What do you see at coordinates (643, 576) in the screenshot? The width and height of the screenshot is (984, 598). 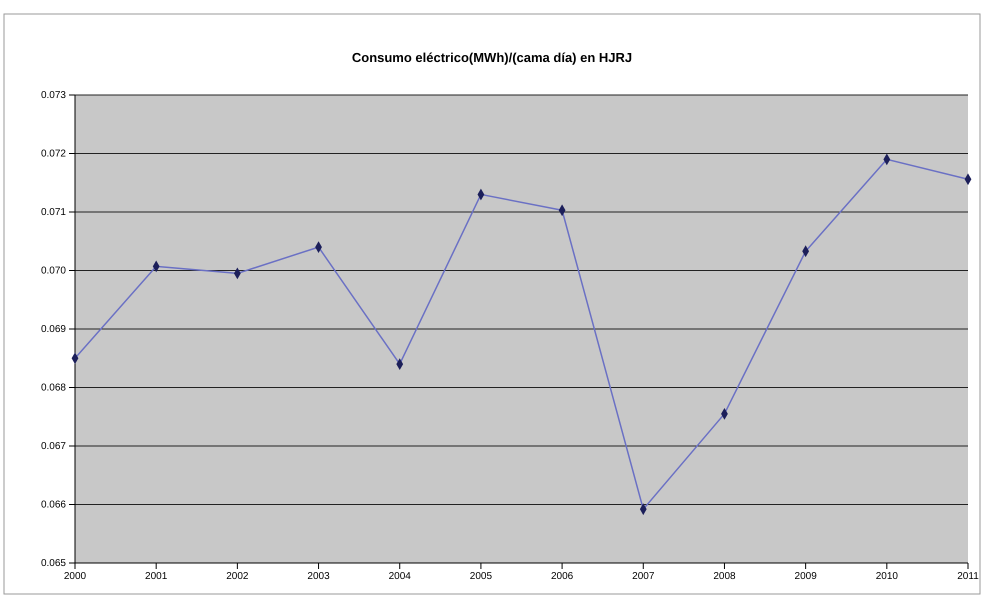 I see `x-tick-label: 2007` at bounding box center [643, 576].